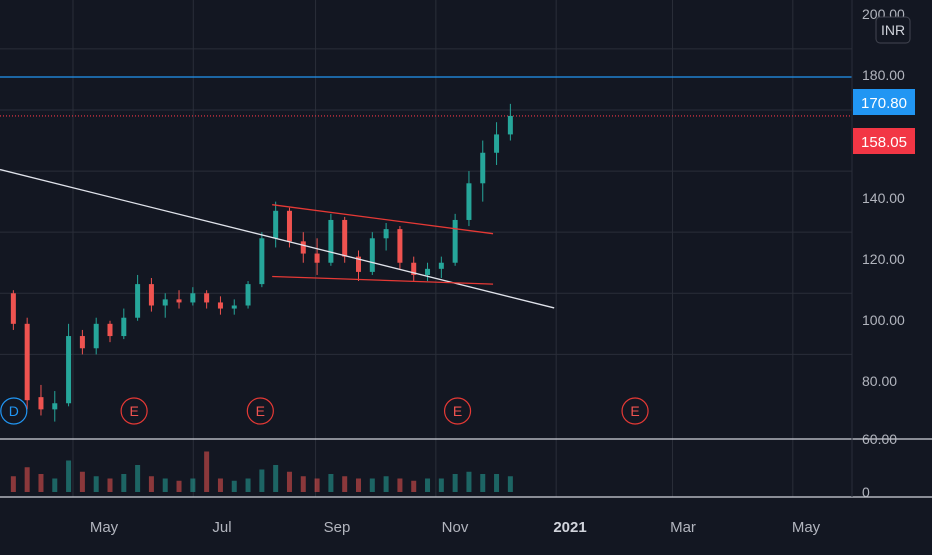  What do you see at coordinates (569, 527) in the screenshot?
I see `x-tick-year: 2021` at bounding box center [569, 527].